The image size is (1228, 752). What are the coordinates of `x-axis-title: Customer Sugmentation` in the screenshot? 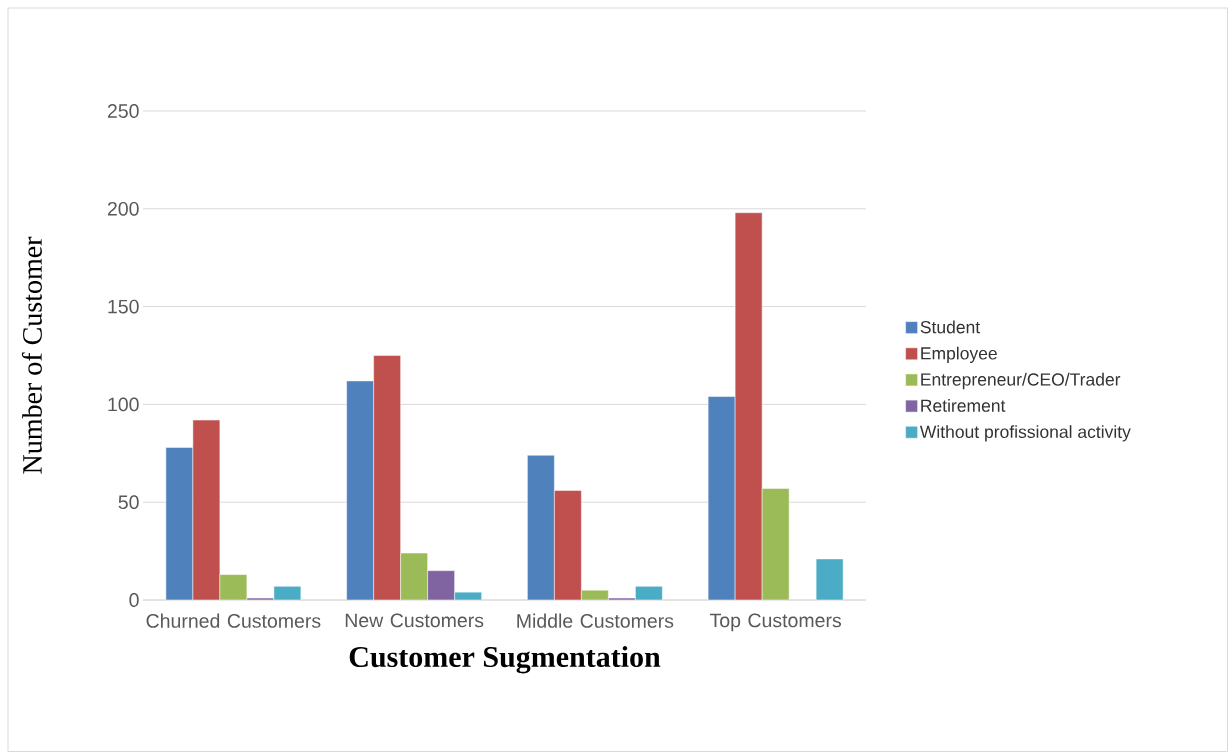 It's located at (505, 660).